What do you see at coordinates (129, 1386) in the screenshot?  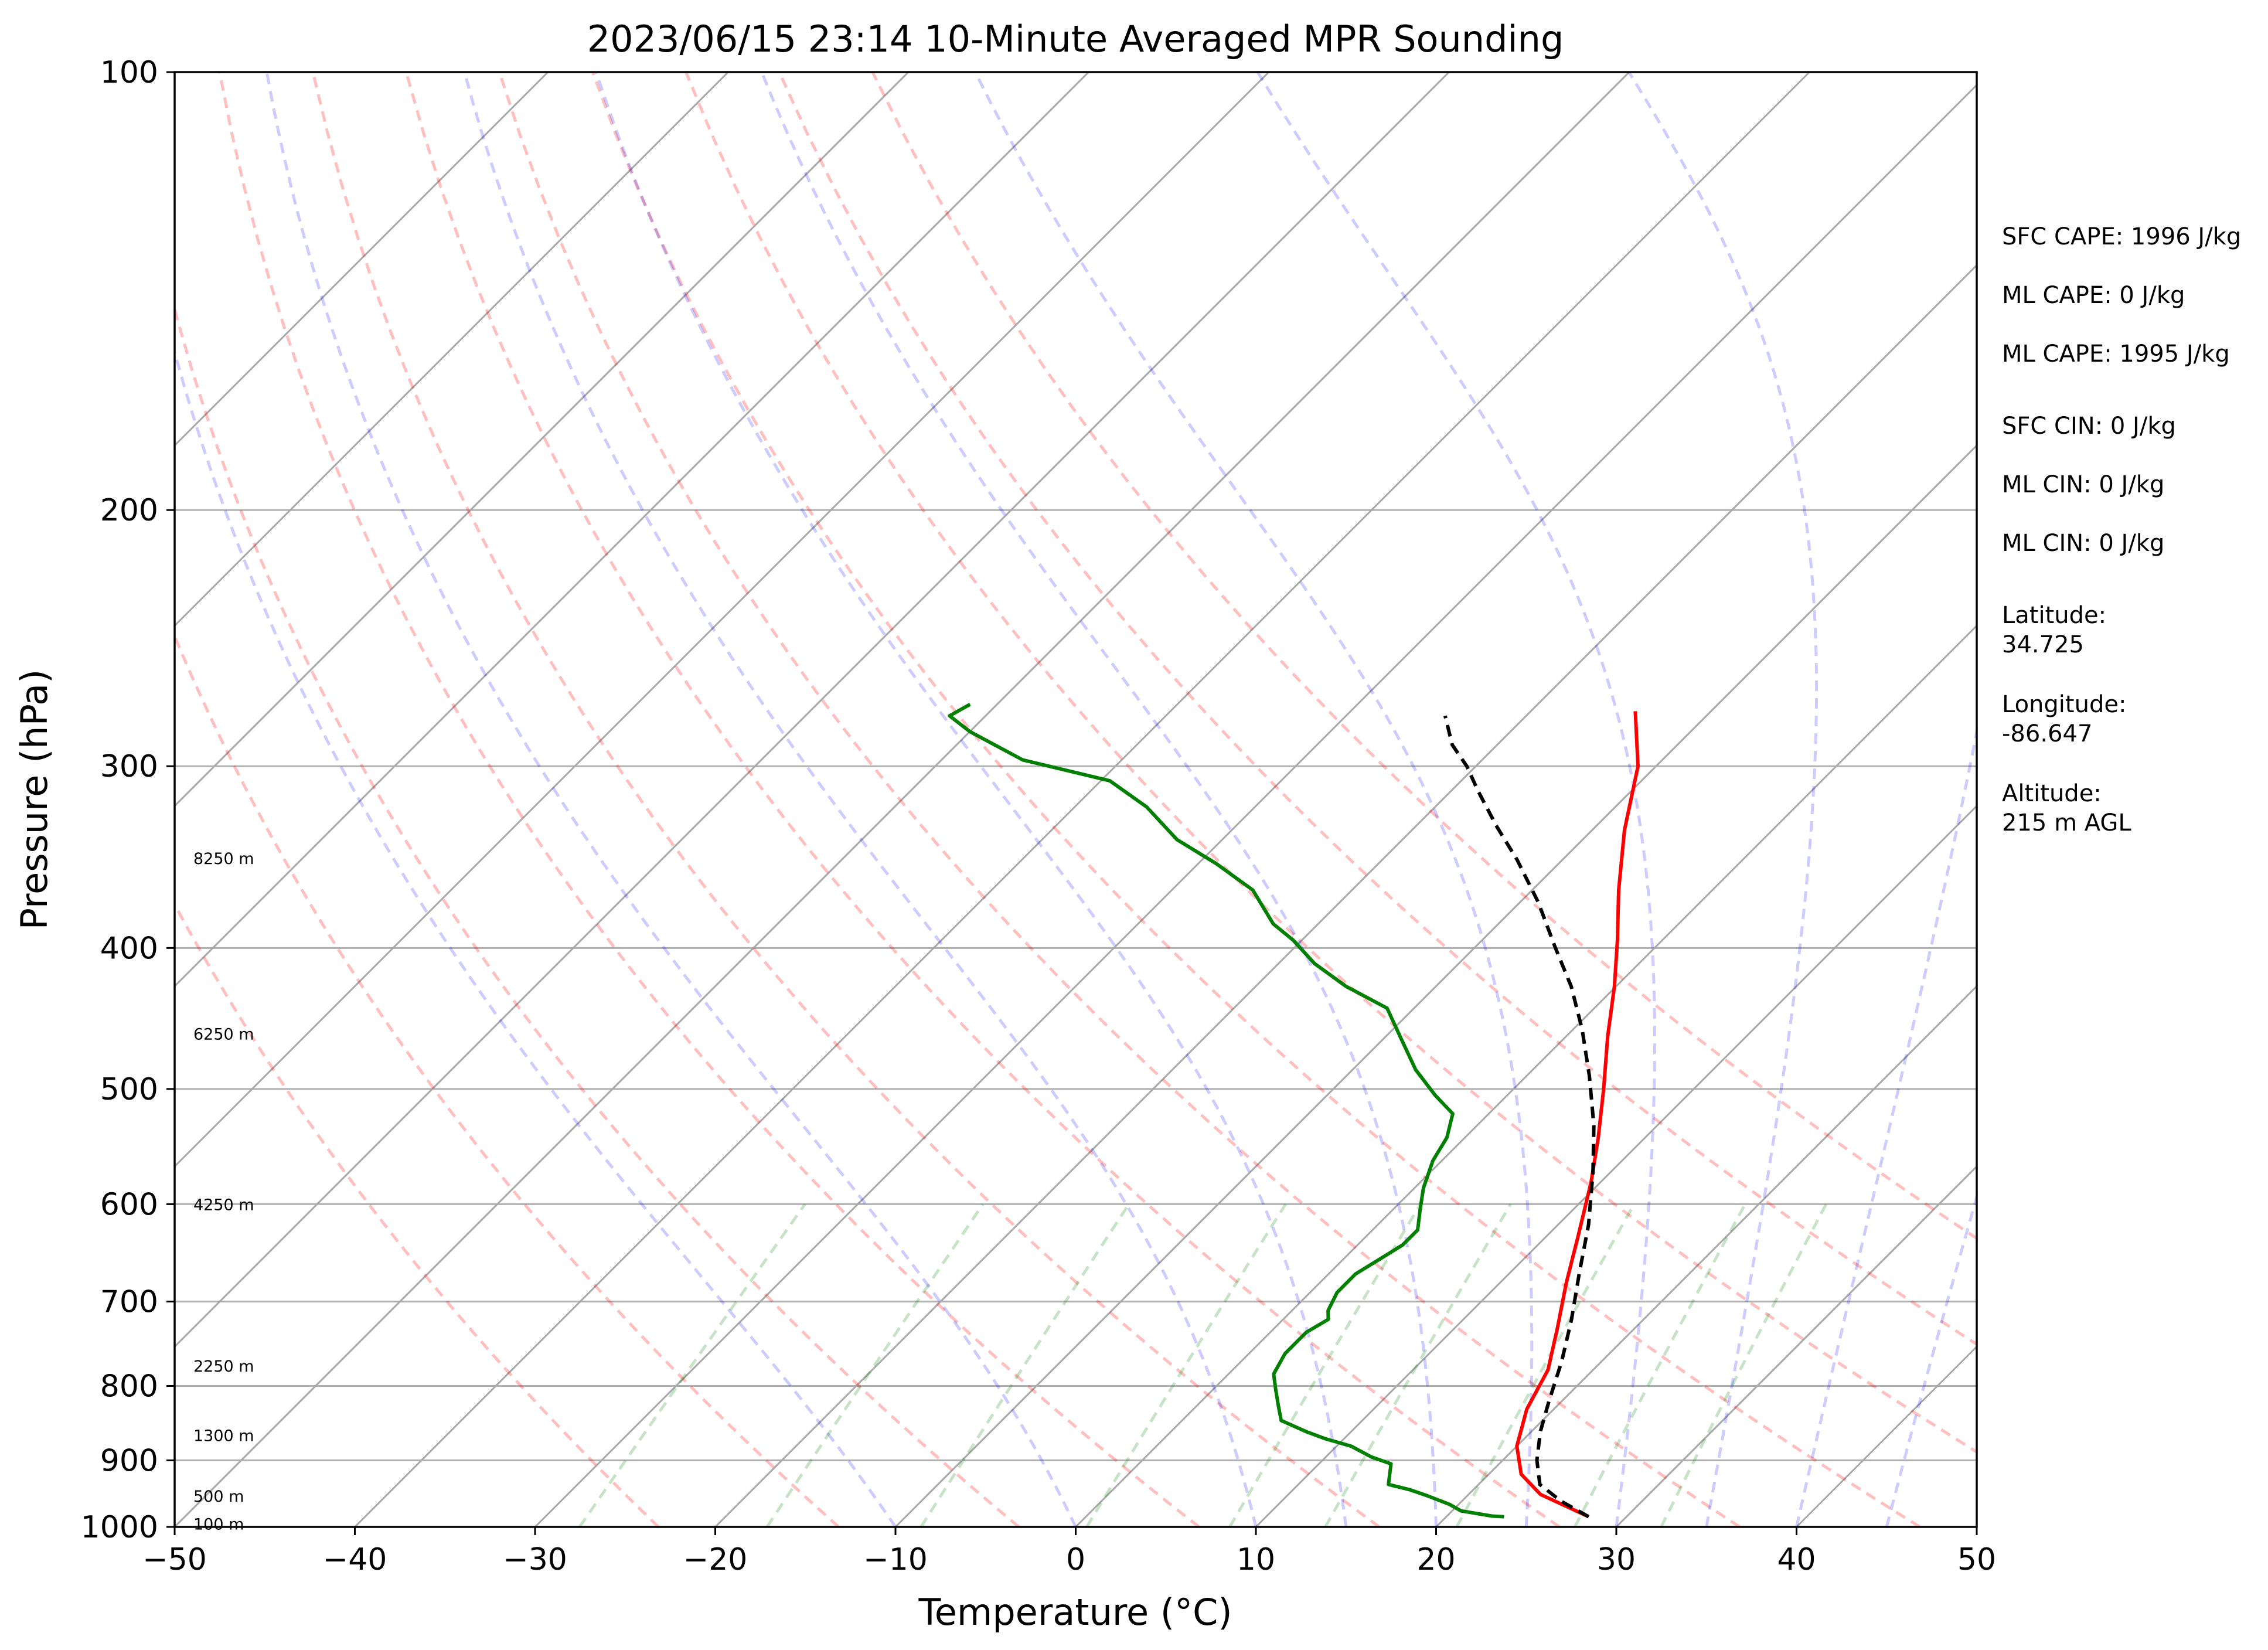 I see `y-tick-label: 800` at bounding box center [129, 1386].